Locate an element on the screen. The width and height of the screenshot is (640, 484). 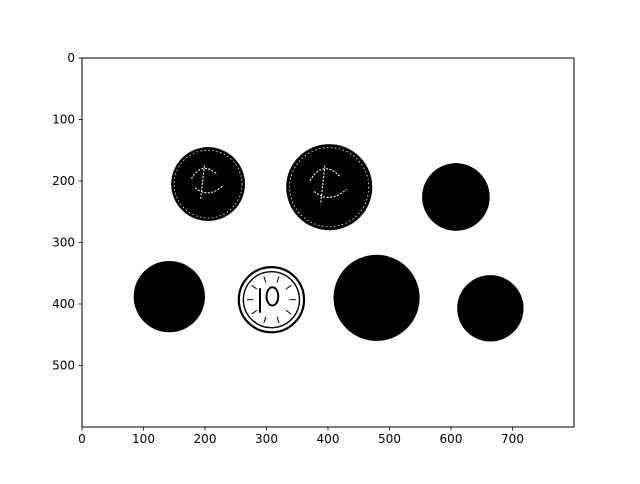
x-tick-label: 700 is located at coordinates (512, 439).